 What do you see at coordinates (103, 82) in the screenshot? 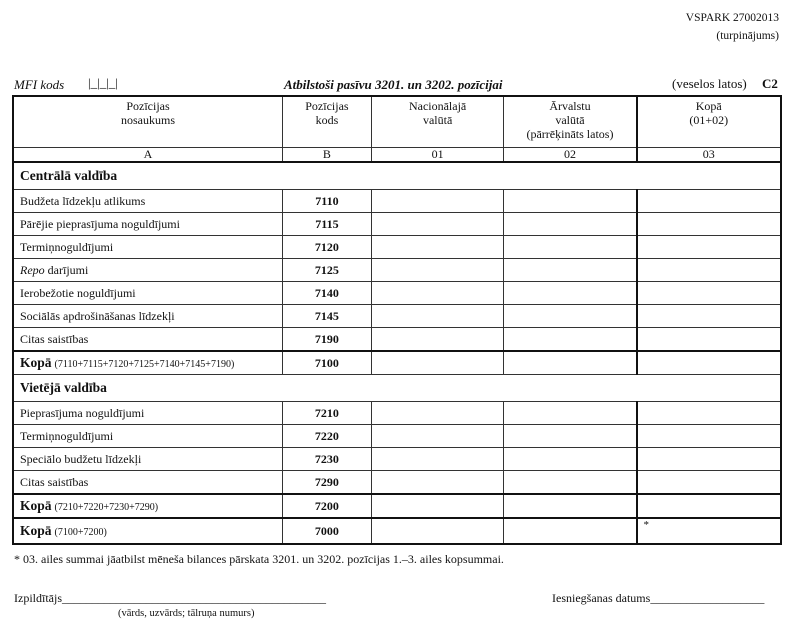
I see `mfi-code-boxes: |_|_|_|` at bounding box center [103, 82].